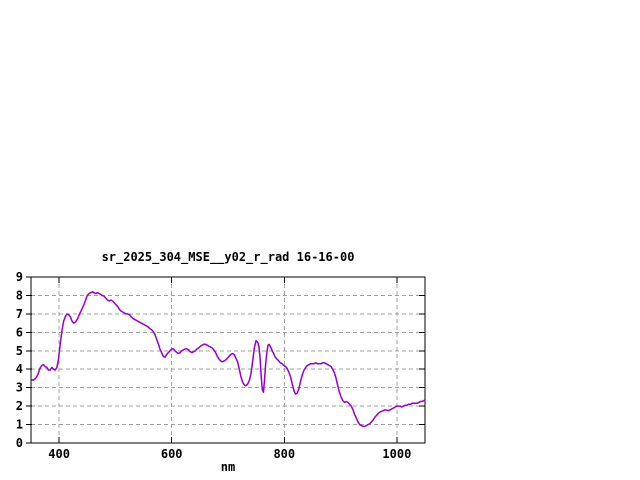 The width and height of the screenshot is (640, 480). I want to click on x-axis-label: nm, so click(228, 467).